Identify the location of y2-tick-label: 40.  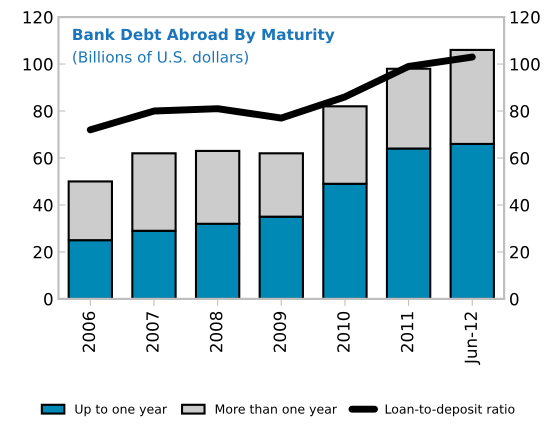
(520, 205).